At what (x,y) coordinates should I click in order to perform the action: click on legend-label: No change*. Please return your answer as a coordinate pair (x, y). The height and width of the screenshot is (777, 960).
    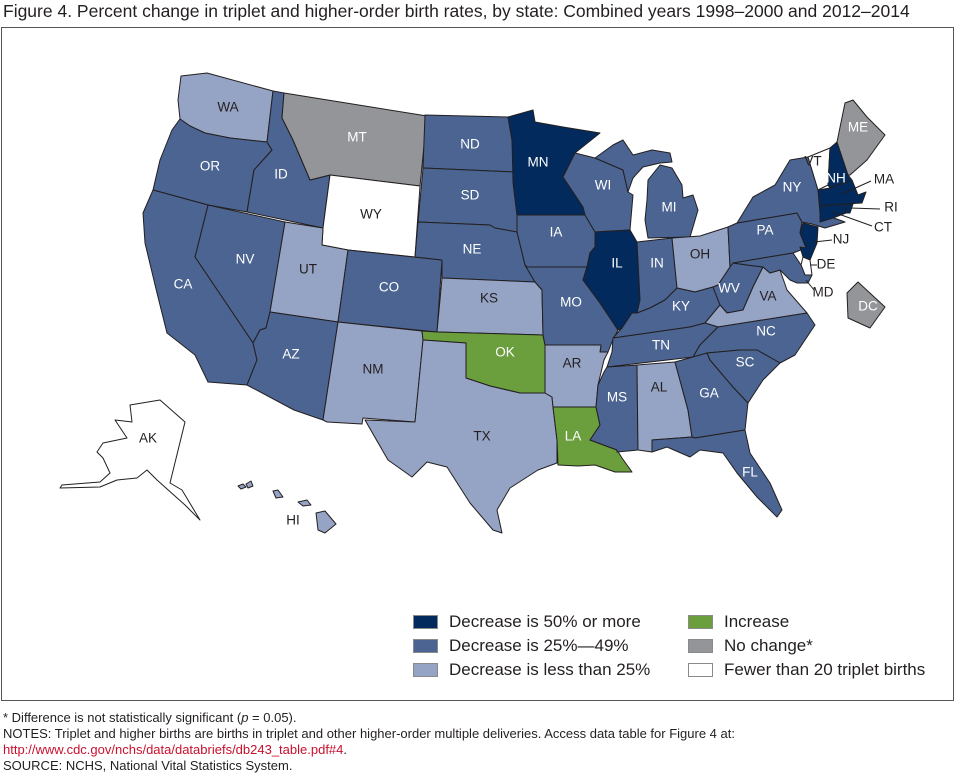
    Looking at the image, I should click on (768, 645).